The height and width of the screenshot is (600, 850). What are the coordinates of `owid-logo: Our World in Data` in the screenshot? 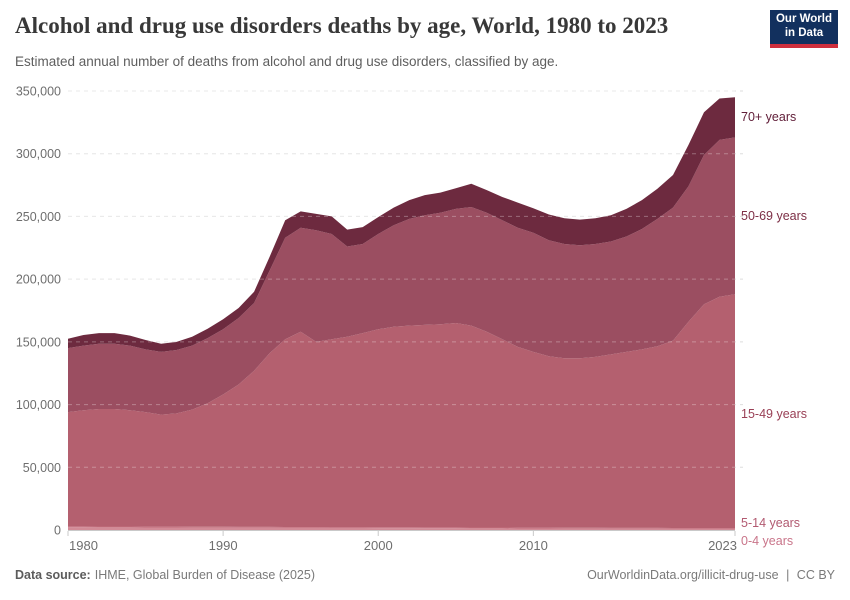 It's located at (804, 29).